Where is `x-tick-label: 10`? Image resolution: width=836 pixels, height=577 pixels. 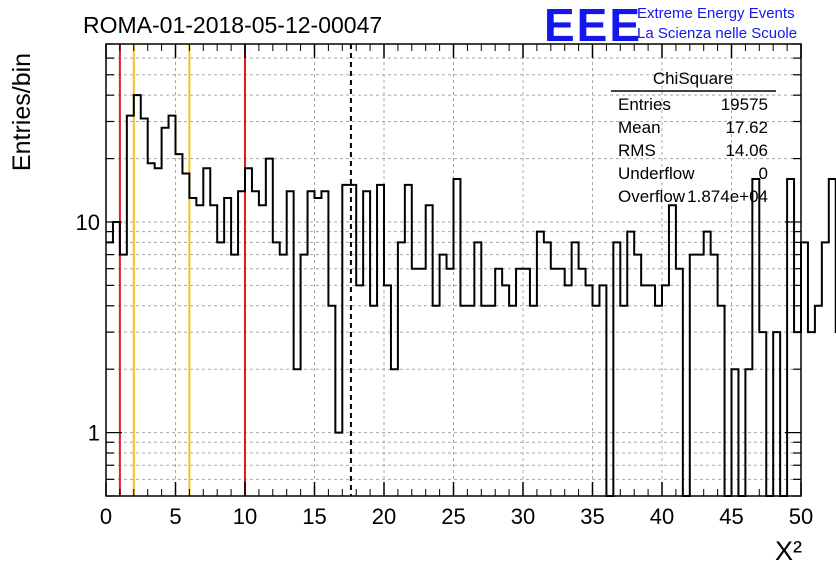
x-tick-label: 10 is located at coordinates (245, 516).